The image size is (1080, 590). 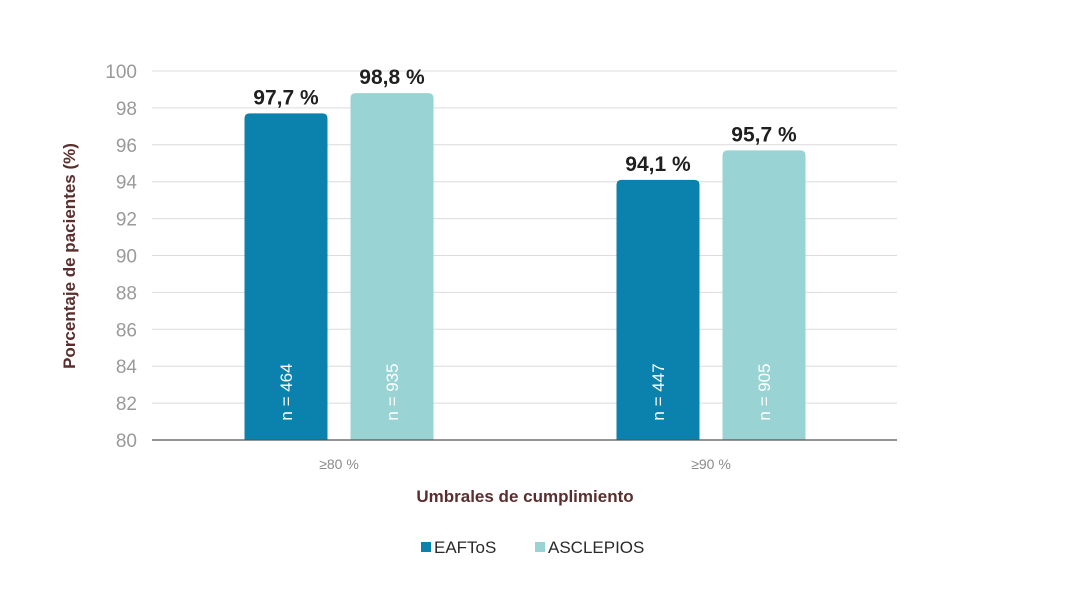 What do you see at coordinates (126, 404) in the screenshot?
I see `y-tick-label: 82` at bounding box center [126, 404].